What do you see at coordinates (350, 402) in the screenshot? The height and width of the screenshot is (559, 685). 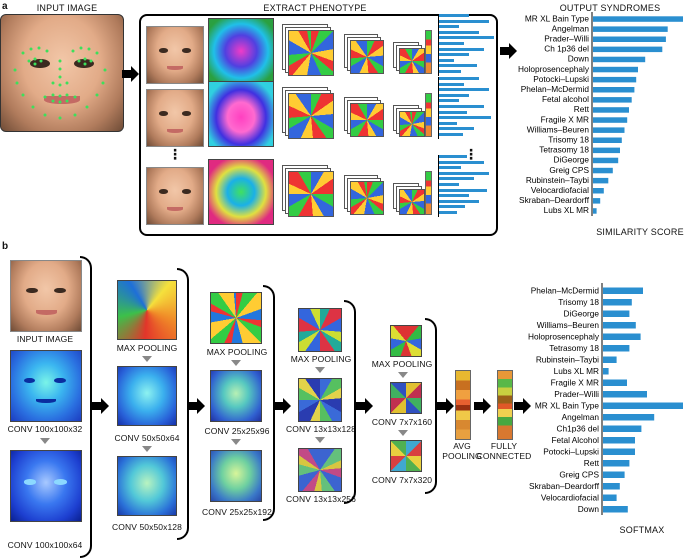 I see `block4-brace` at bounding box center [350, 402].